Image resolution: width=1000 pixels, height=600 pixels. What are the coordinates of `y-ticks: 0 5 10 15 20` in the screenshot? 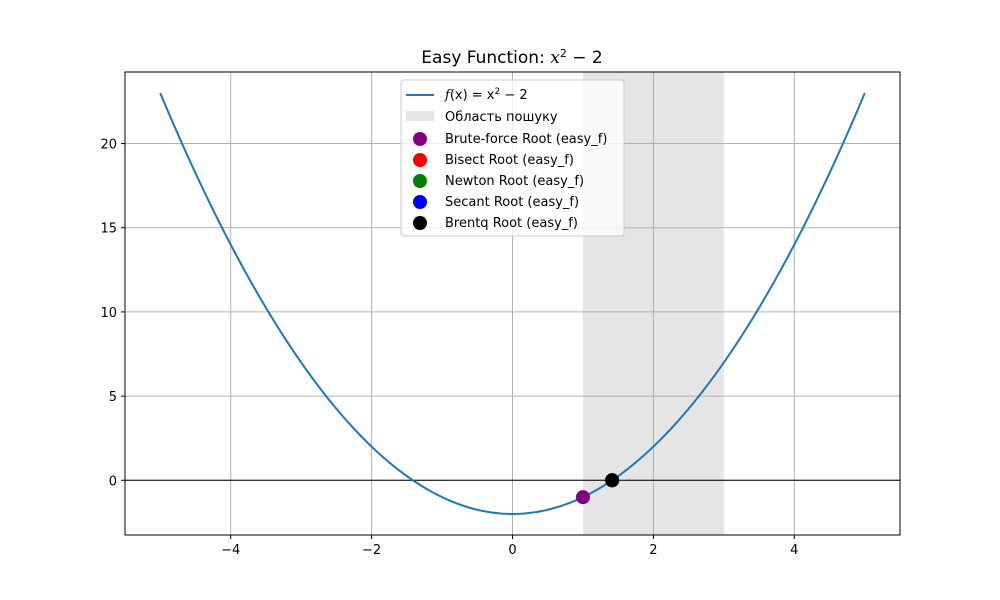 It's located at (112, 313).